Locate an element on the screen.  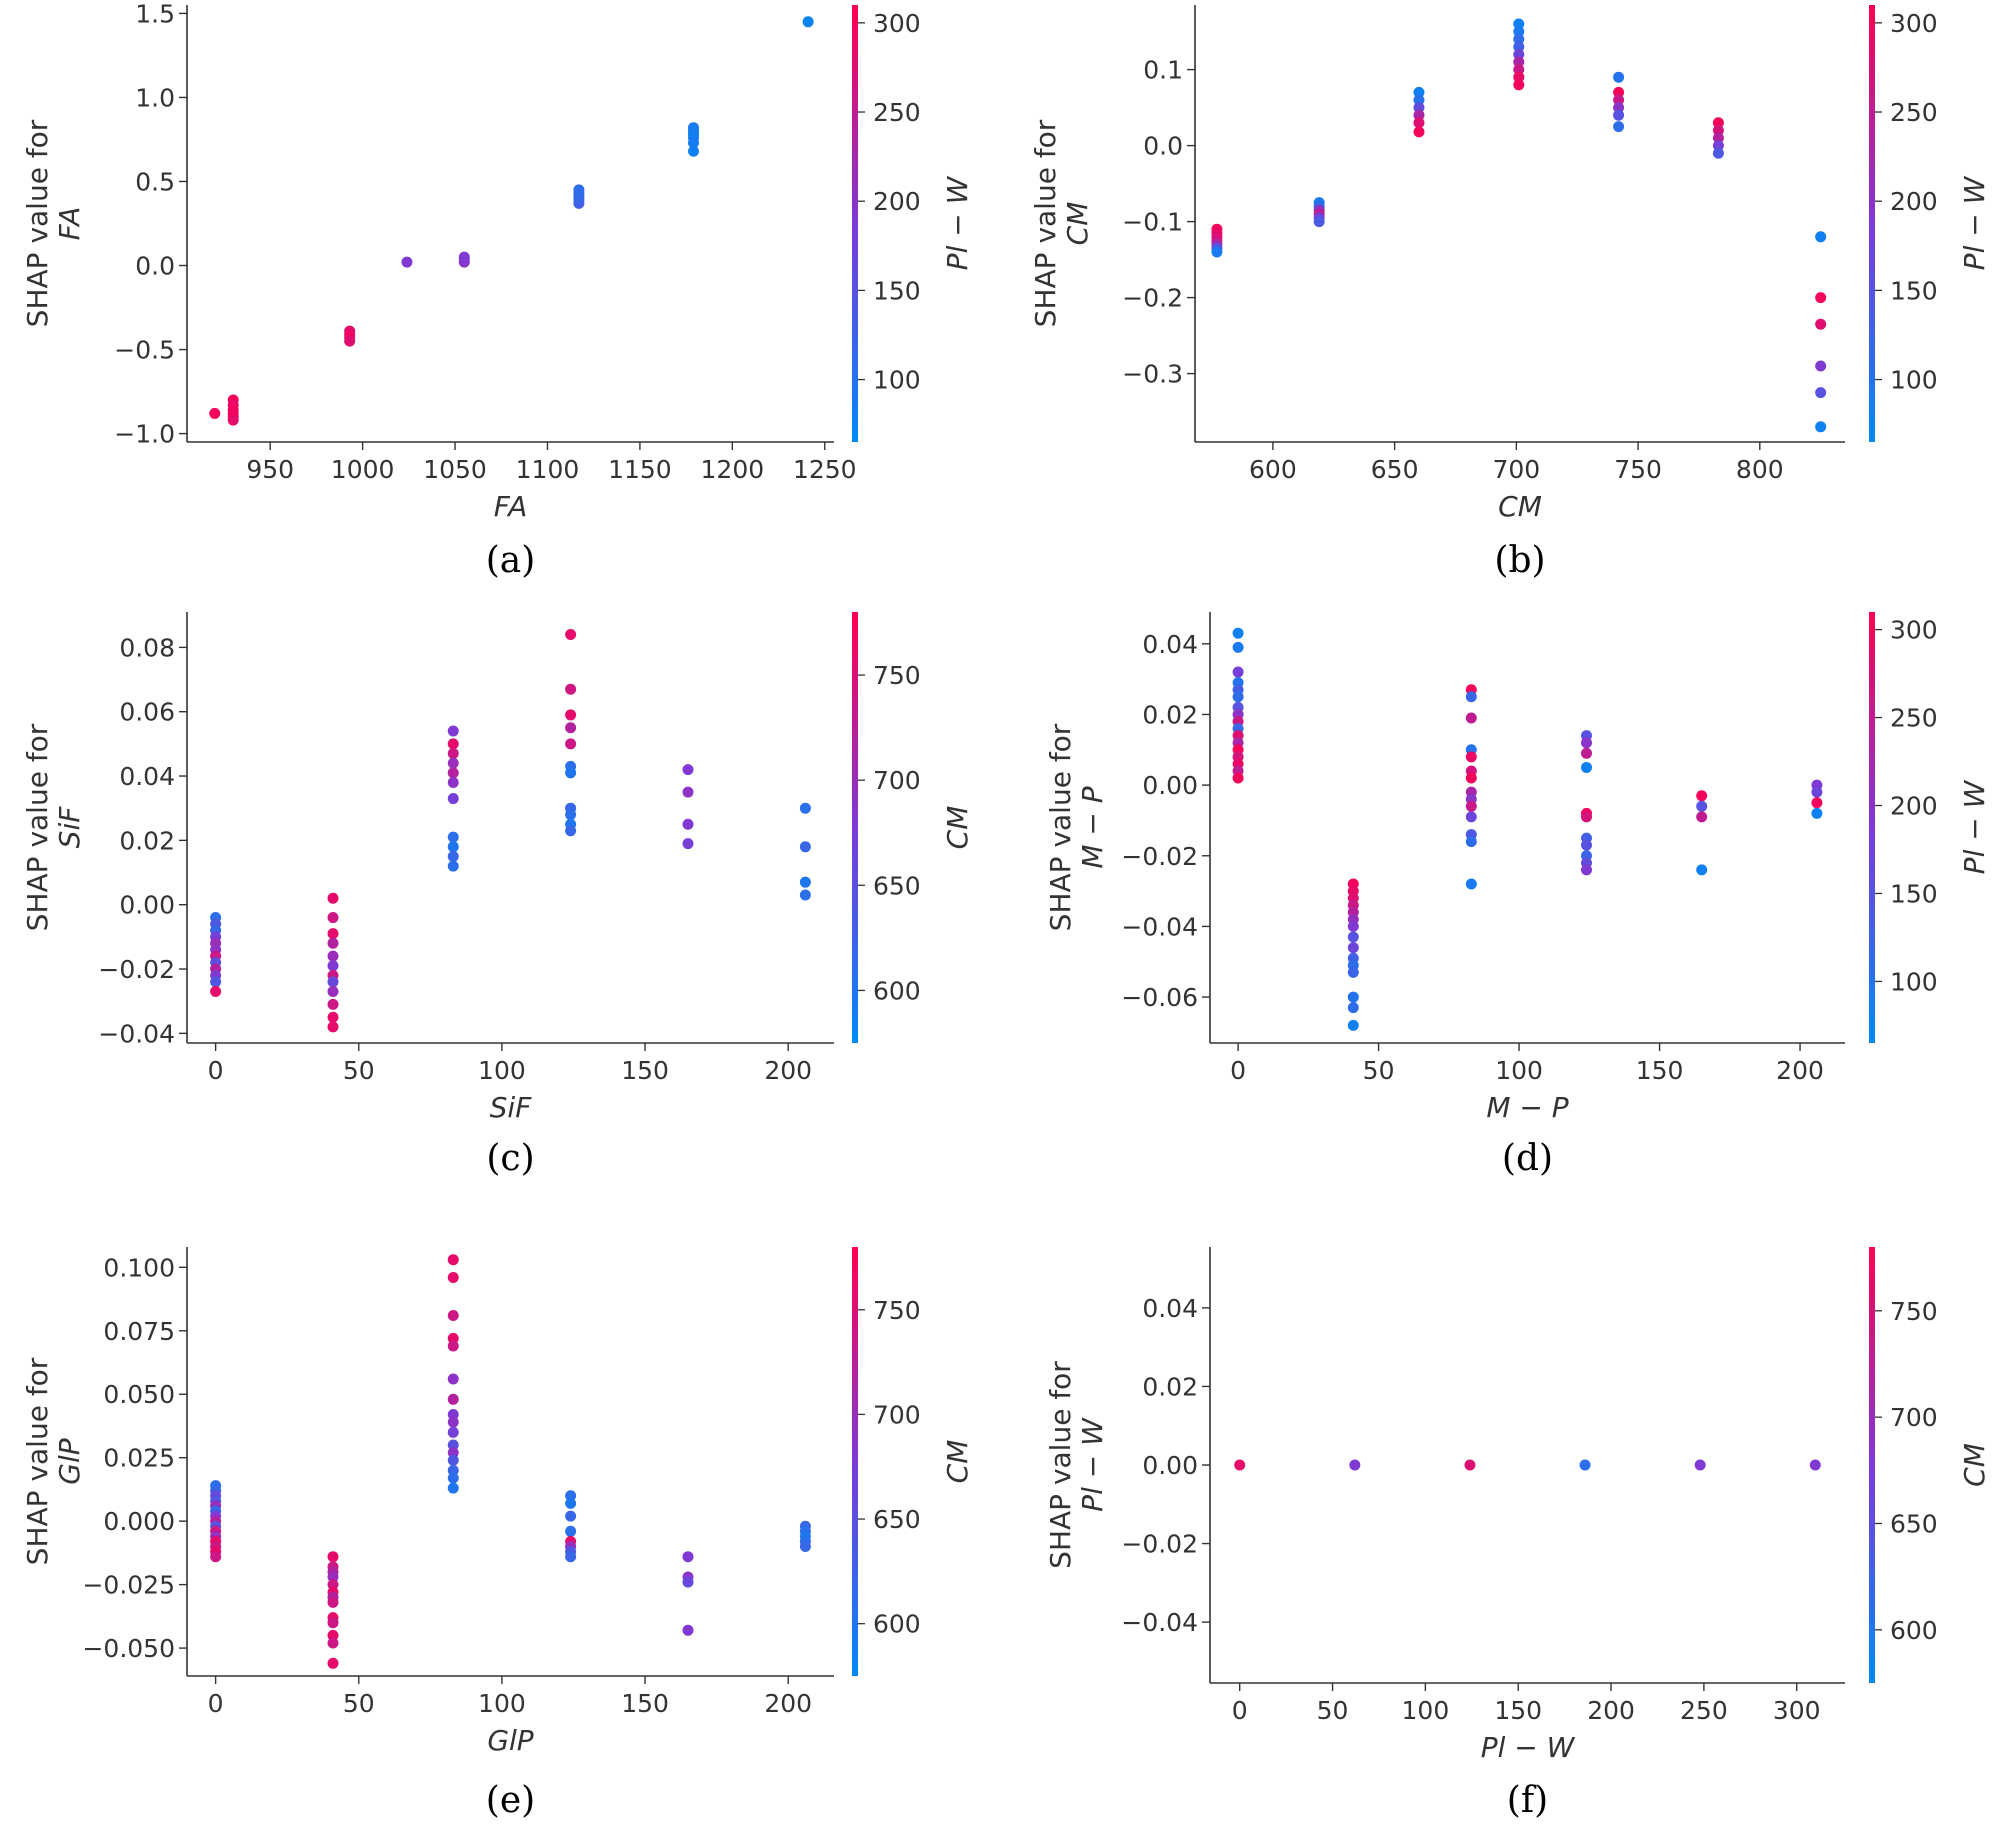
y-axis-label-variable: CM is located at coordinates (1077, 224).